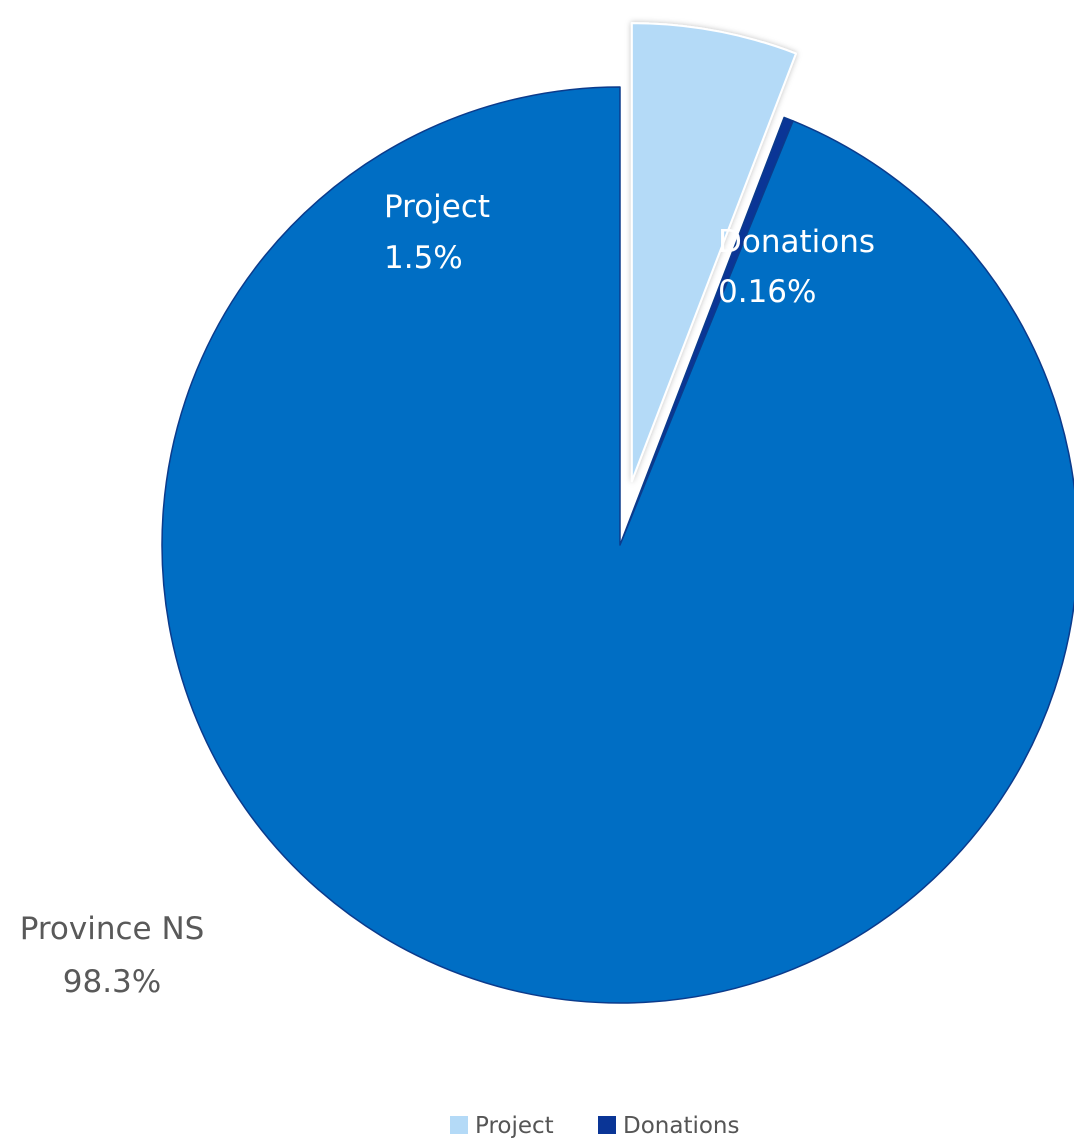 The width and height of the screenshot is (1074, 1141). What do you see at coordinates (112, 929) in the screenshot?
I see `label-province-name: Province NS` at bounding box center [112, 929].